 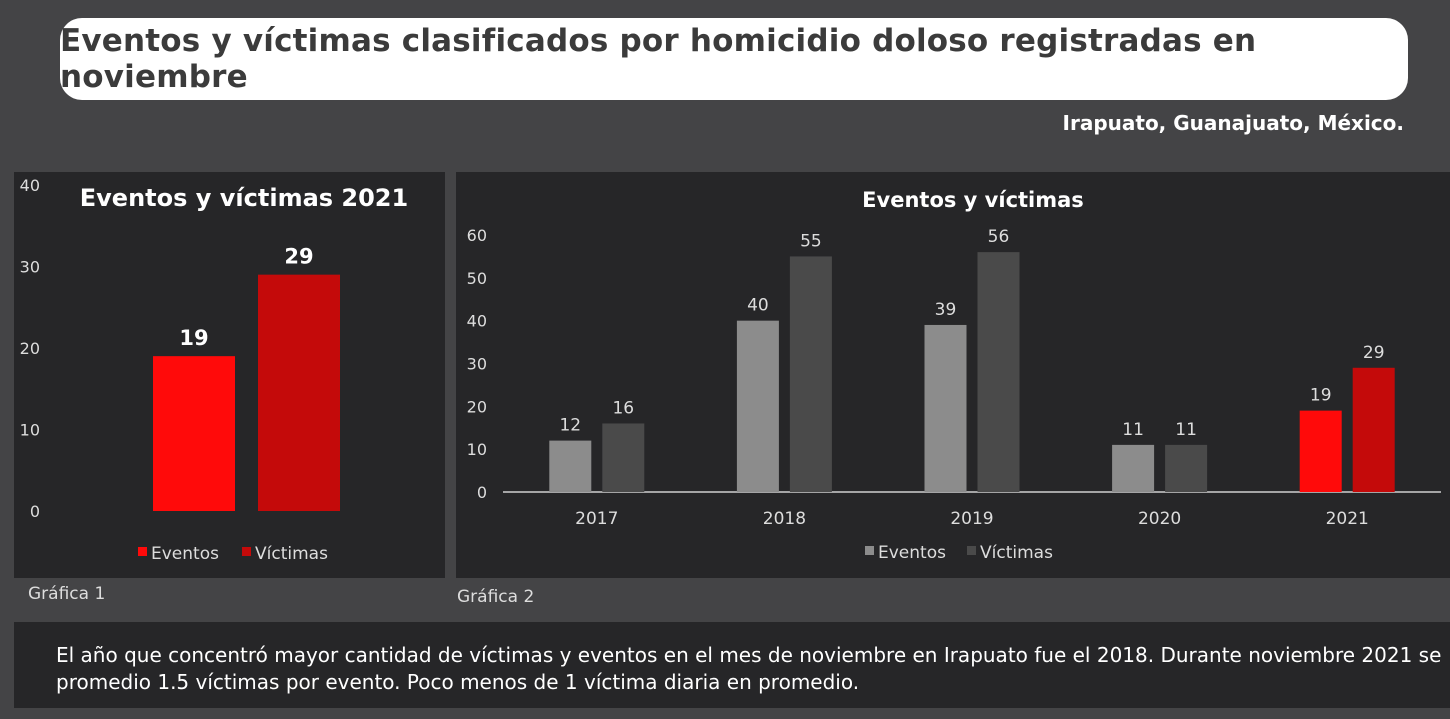 What do you see at coordinates (757, 406) in the screenshot?
I see `bar-eventos-2018` at bounding box center [757, 406].